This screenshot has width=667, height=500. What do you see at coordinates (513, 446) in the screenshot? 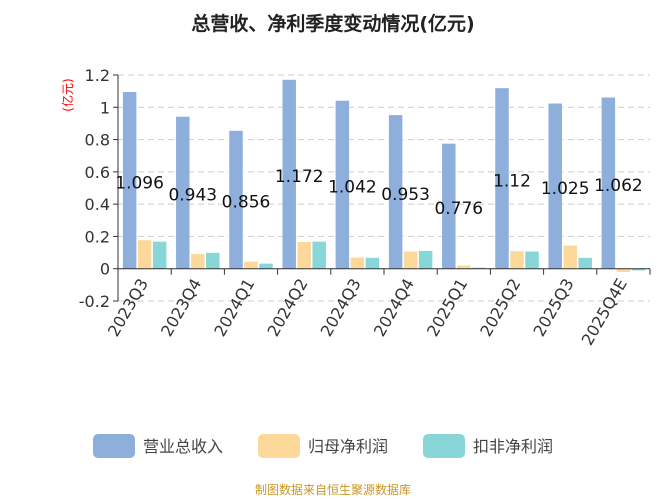
I see `legend-label: 扣非净利润` at bounding box center [513, 446].